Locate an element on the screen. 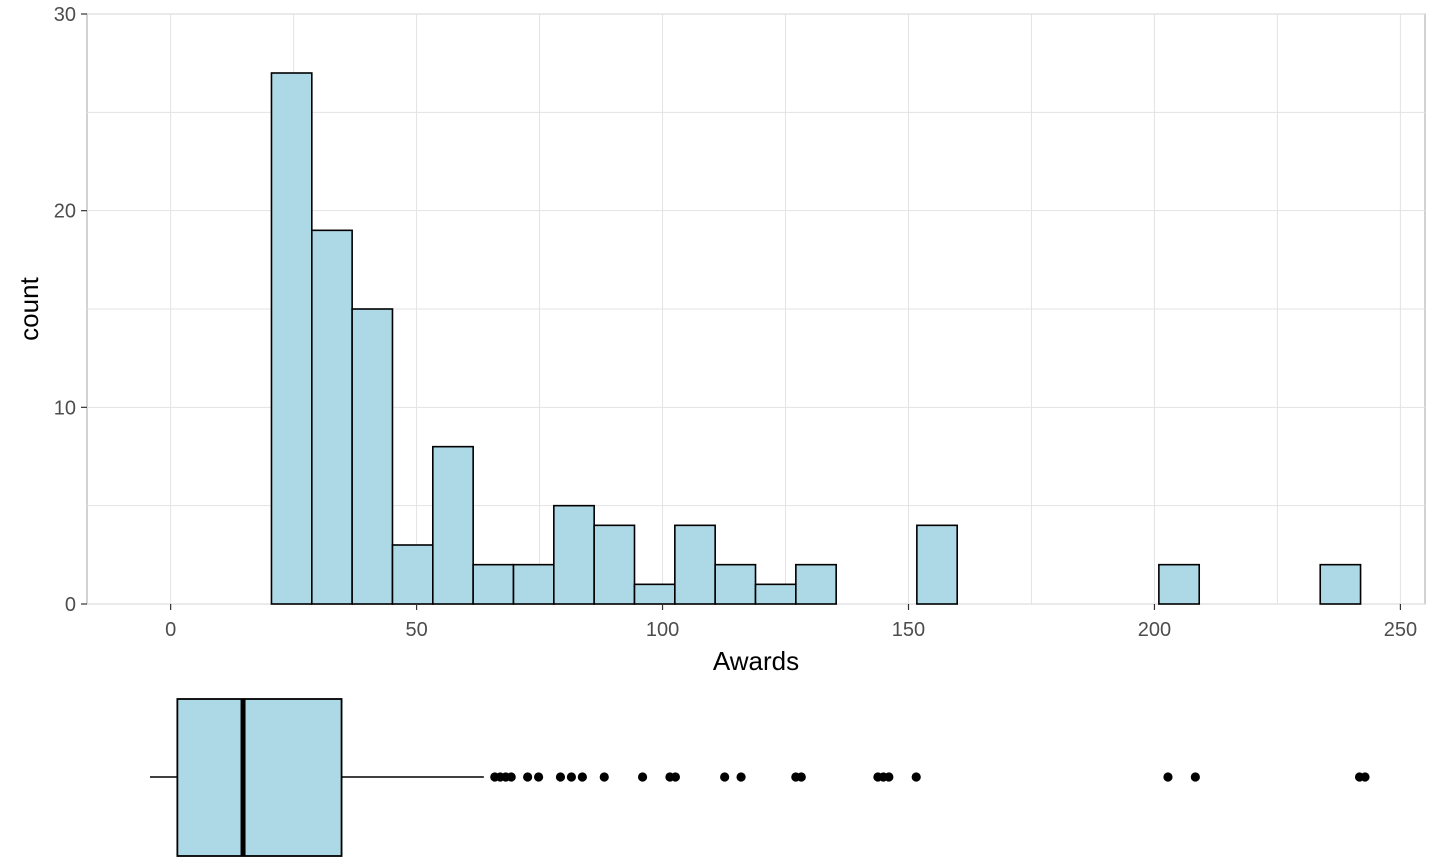  x-tick-label: 200 is located at coordinates (1154, 630).